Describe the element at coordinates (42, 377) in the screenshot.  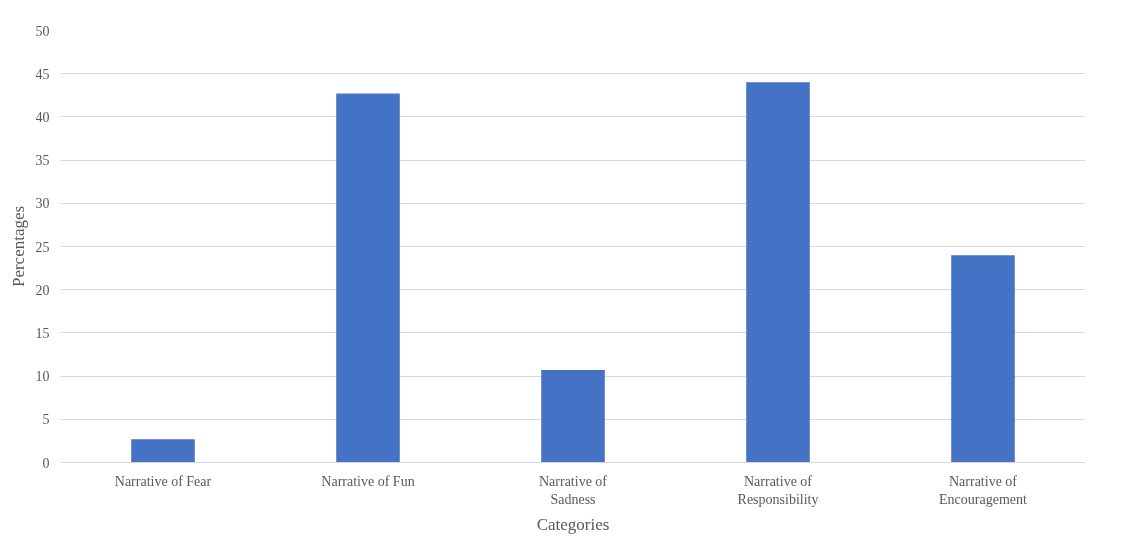
I see `y-tick-label: 10` at that location.